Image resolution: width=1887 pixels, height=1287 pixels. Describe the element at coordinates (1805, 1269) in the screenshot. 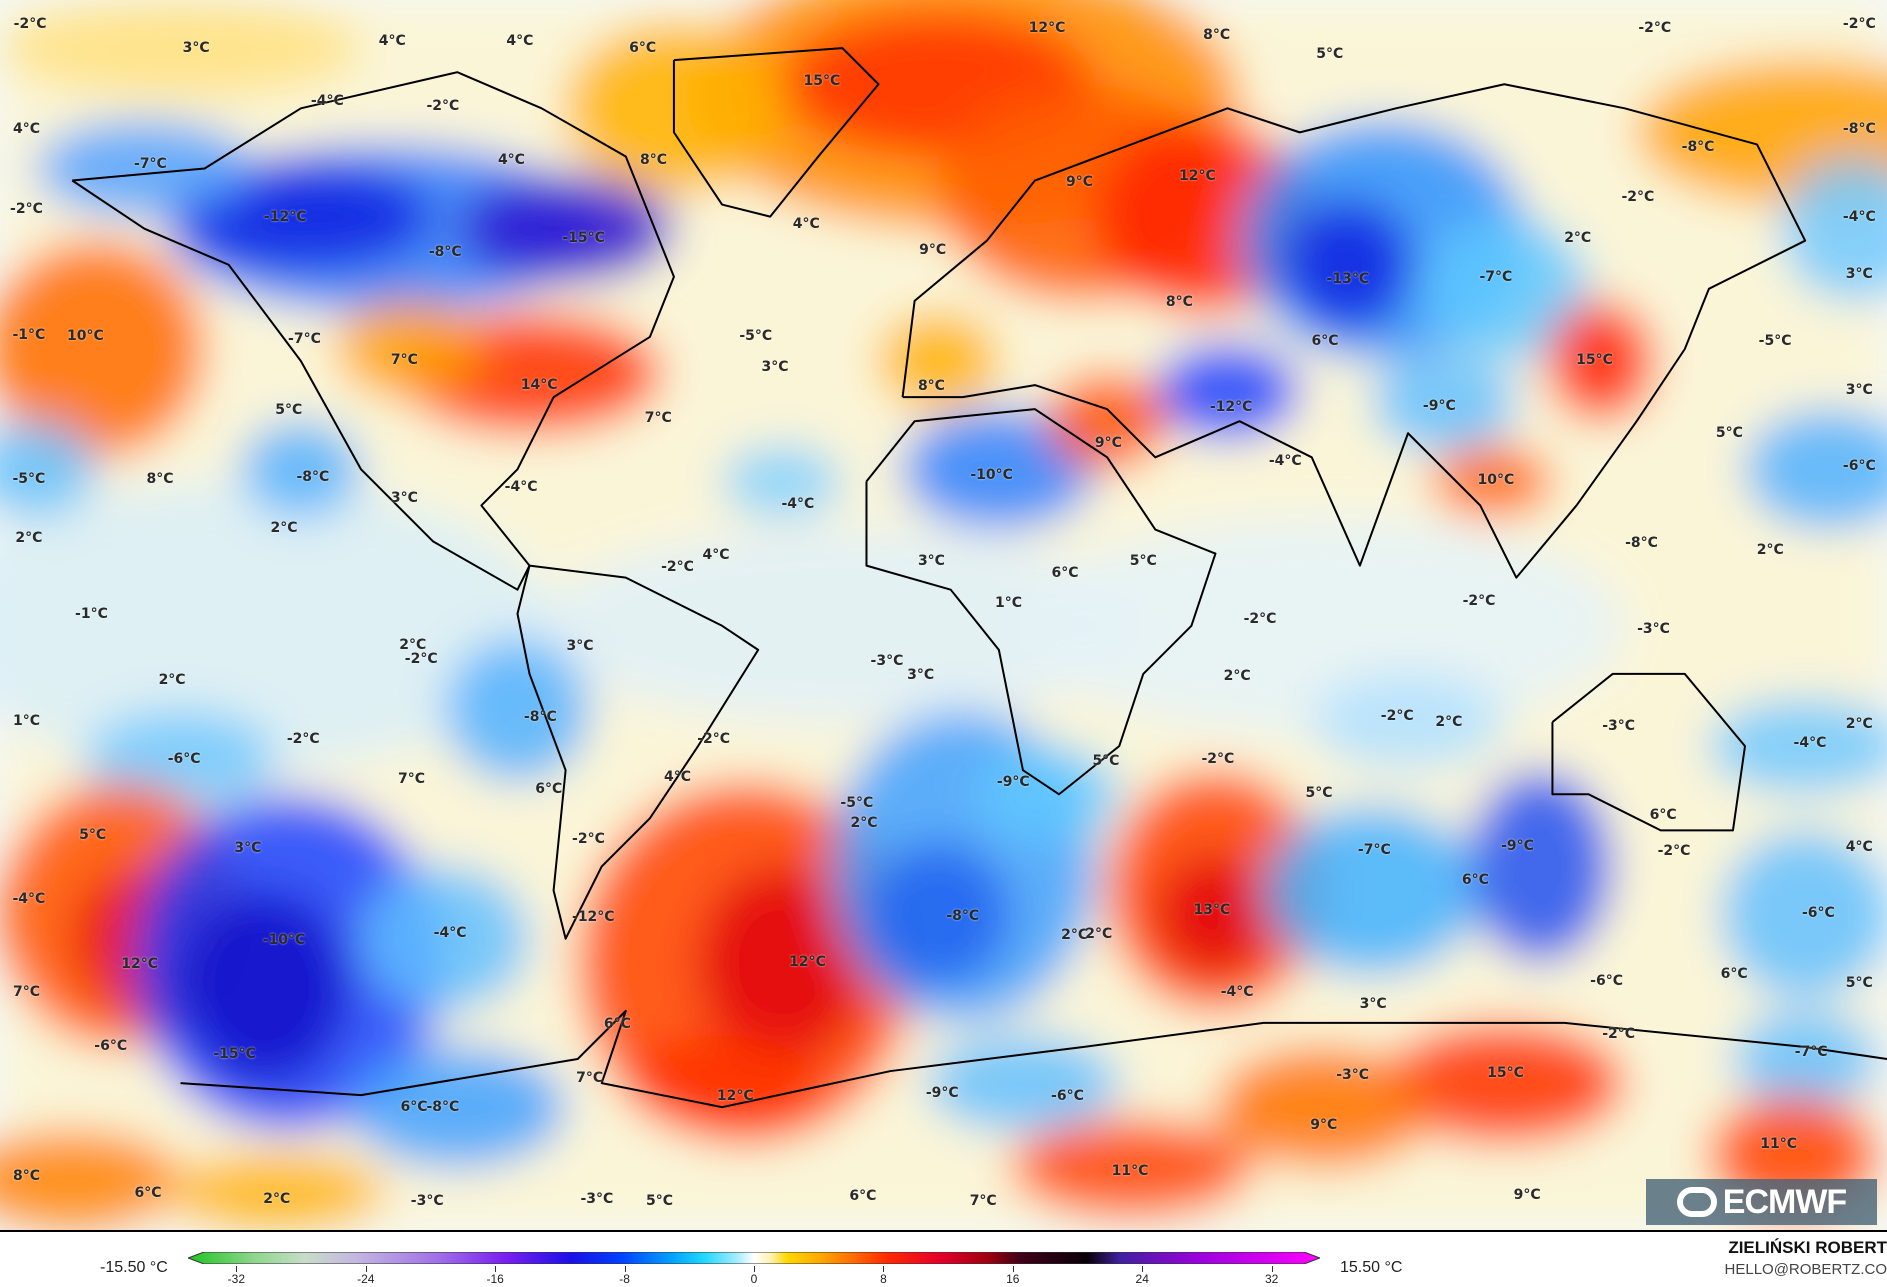

I see `author-email: HELLO@ROBERTZ.CO` at that location.